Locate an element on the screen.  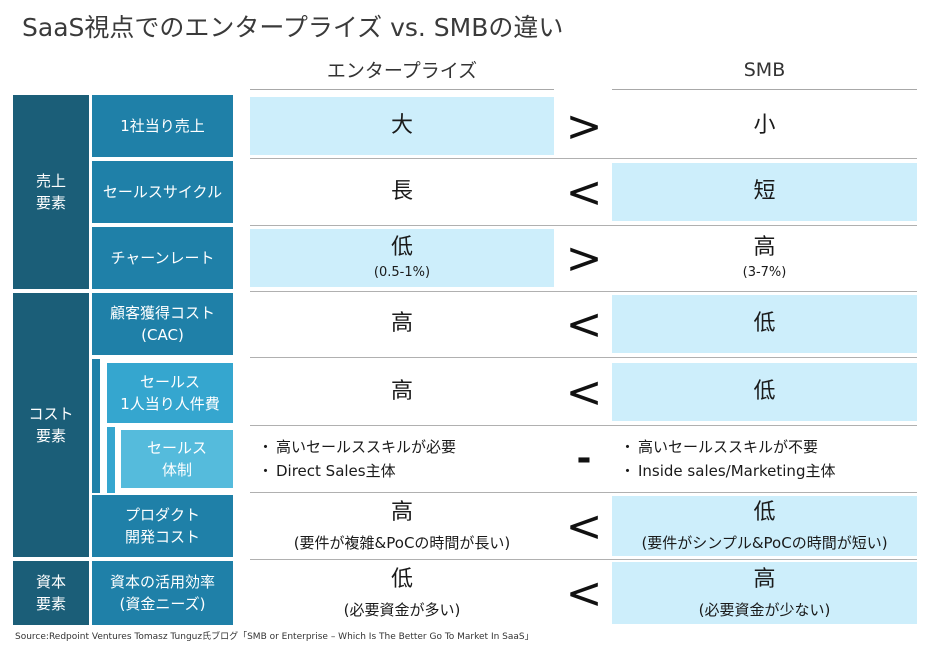
smb-sales-structure-list: ・高いセールススキルが不要 ・ Inside sales/Marketing主体 is located at coordinates (768, 459).